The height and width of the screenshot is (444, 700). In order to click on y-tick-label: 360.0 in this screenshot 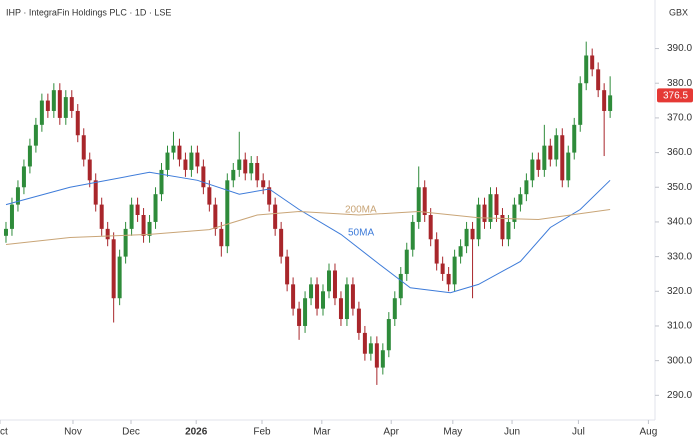, I will do `click(679, 152)`.